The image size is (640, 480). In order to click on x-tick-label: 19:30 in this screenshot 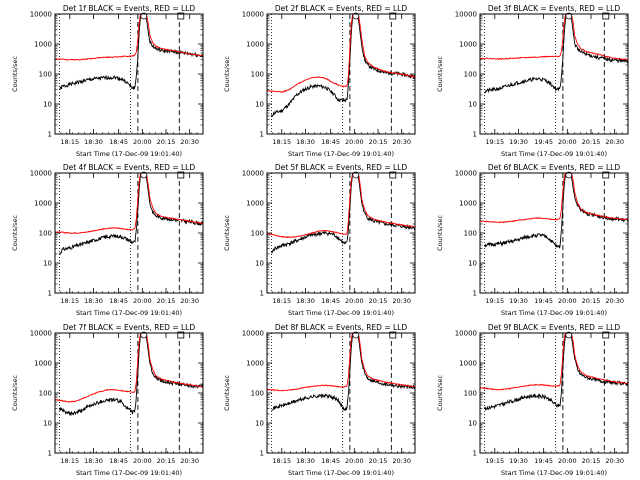, I will do `click(518, 142)`.